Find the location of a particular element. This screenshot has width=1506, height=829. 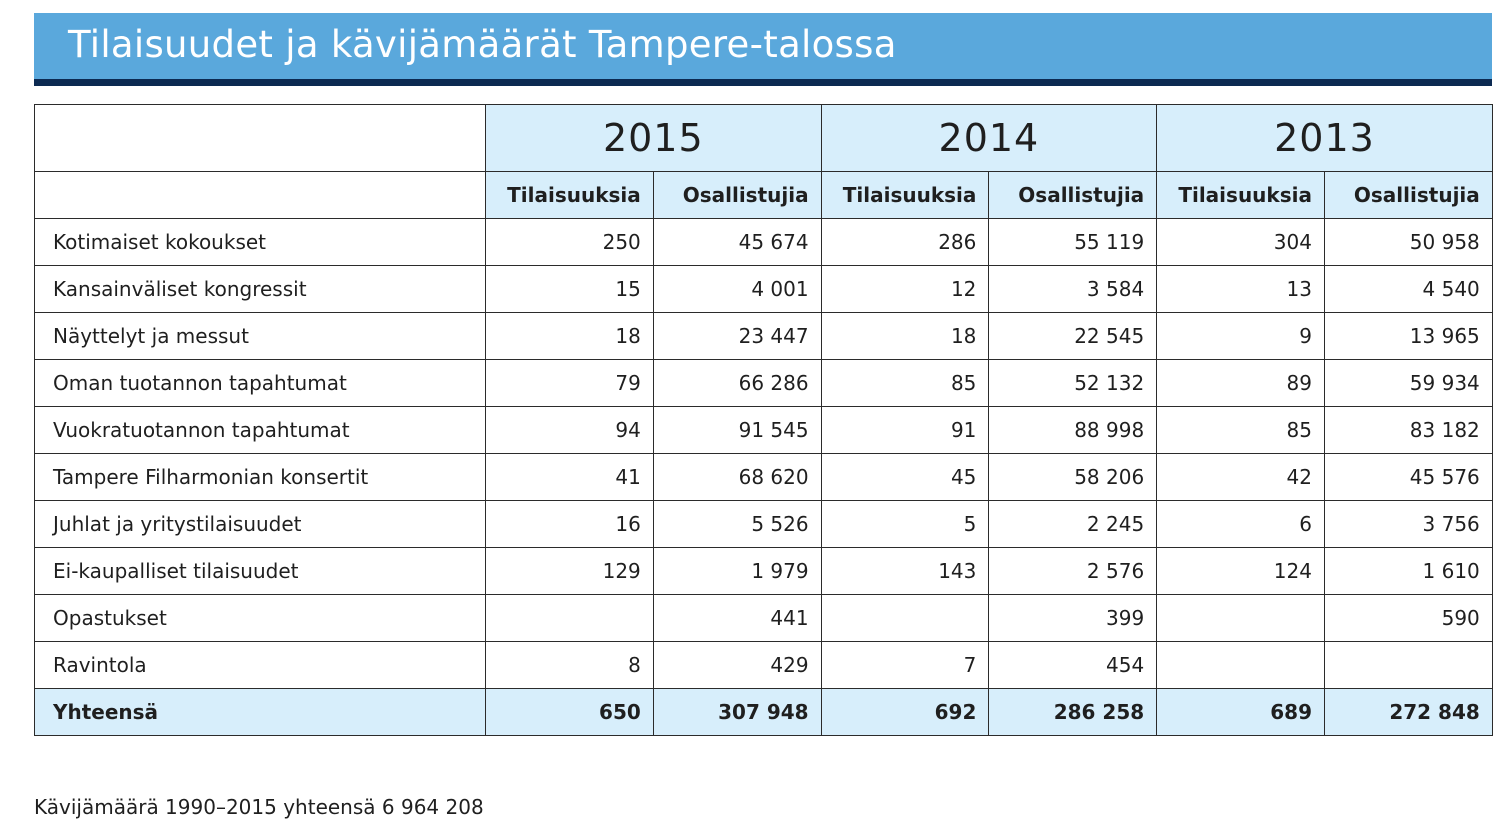

value-cell: 4 001 is located at coordinates (737, 289).